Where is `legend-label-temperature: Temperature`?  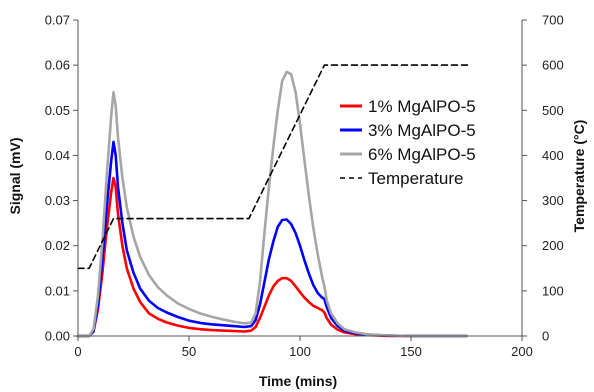
legend-label-temperature: Temperature is located at coordinates (415, 178).